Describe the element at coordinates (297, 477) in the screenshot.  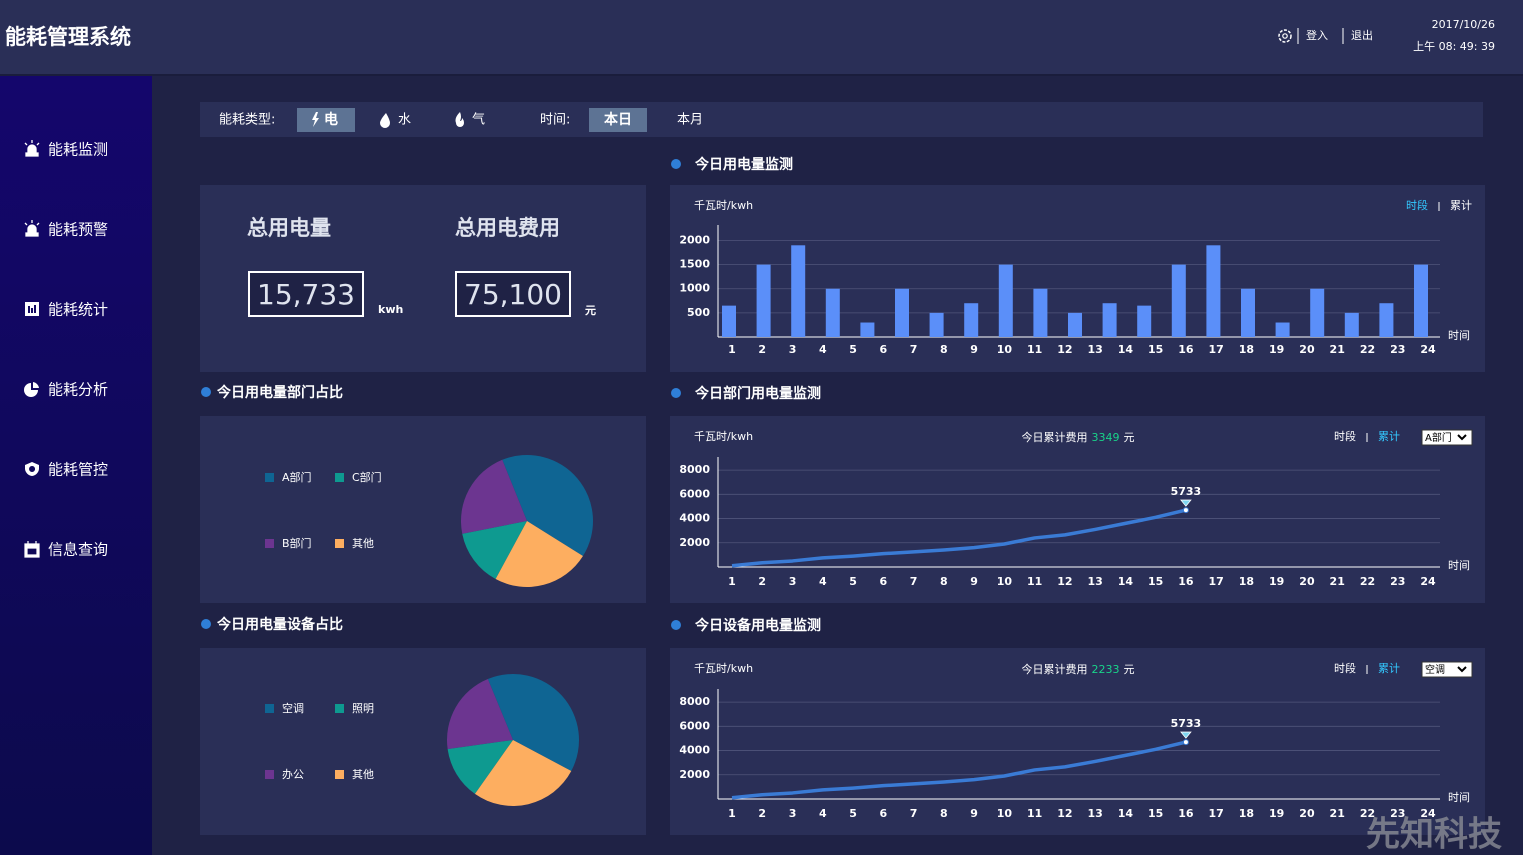
I see `legend-label: A部门` at that location.